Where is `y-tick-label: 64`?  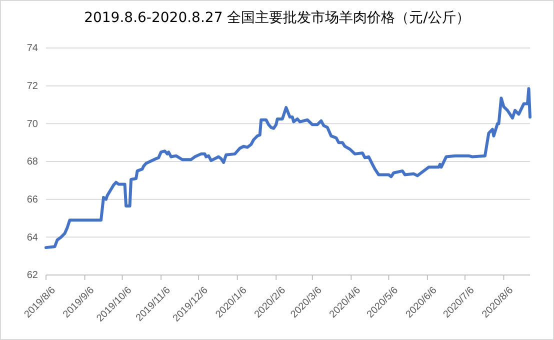
y-tick-label: 64 is located at coordinates (32, 238).